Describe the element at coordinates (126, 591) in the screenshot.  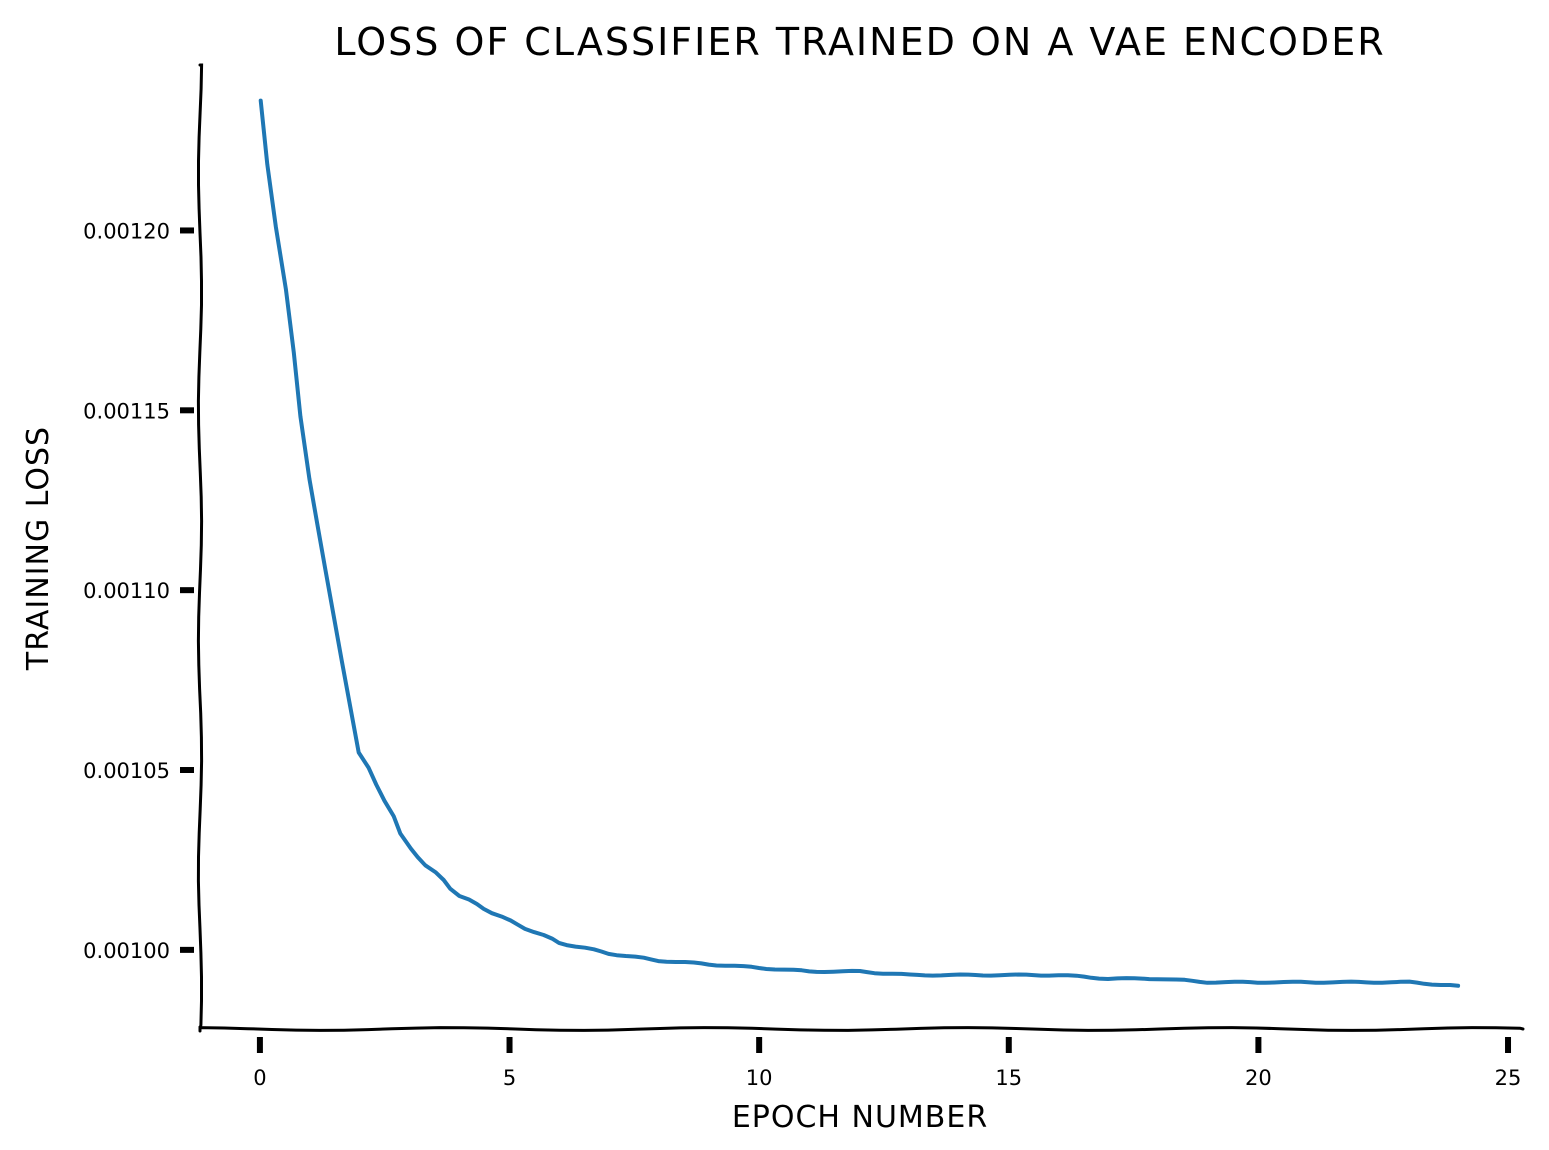
I see `y-tick-label: 0.00110` at that location.